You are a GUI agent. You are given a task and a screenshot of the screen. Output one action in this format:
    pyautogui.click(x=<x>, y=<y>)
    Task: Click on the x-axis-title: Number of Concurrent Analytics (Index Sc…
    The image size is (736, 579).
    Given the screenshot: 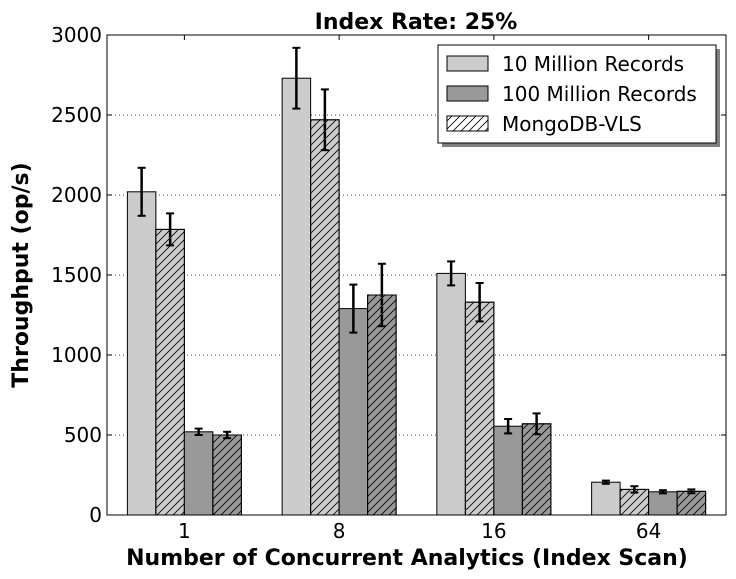 What is the action you would take?
    pyautogui.click(x=407, y=558)
    